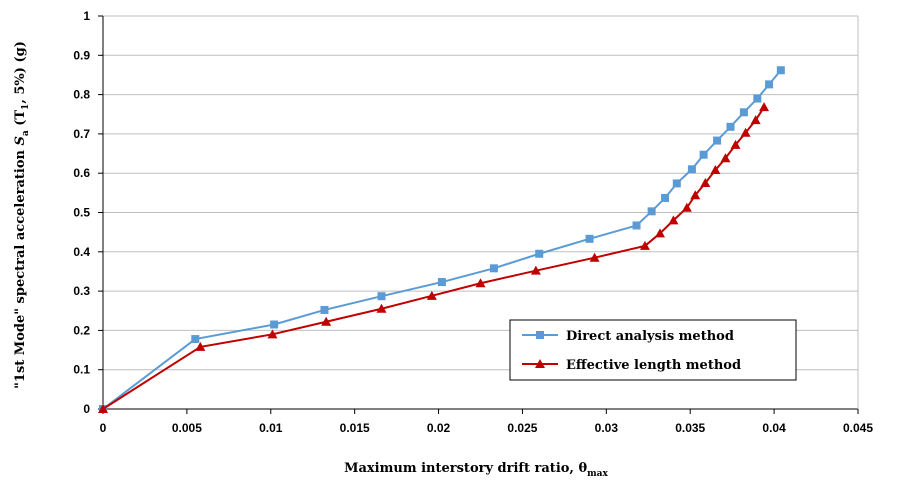  Describe the element at coordinates (86, 409) in the screenshot. I see `y-tick-label-0: 0` at that location.